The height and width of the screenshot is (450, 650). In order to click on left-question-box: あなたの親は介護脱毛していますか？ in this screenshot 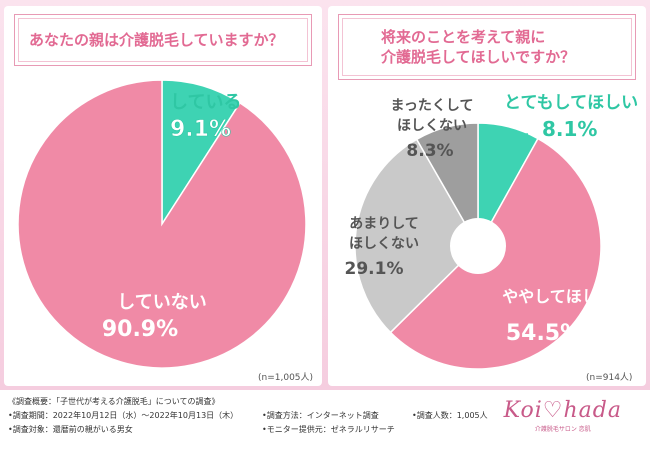, I will do `click(163, 40)`.